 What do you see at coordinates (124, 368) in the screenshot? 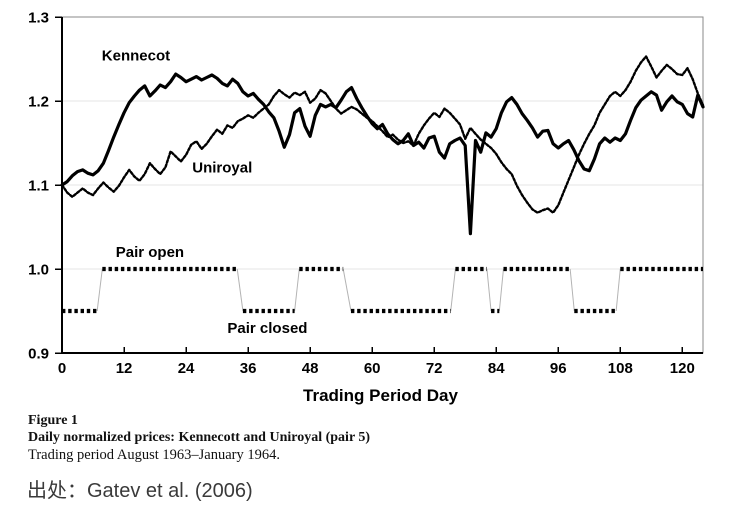
I see `x-tick-label-12: 12` at bounding box center [124, 368].